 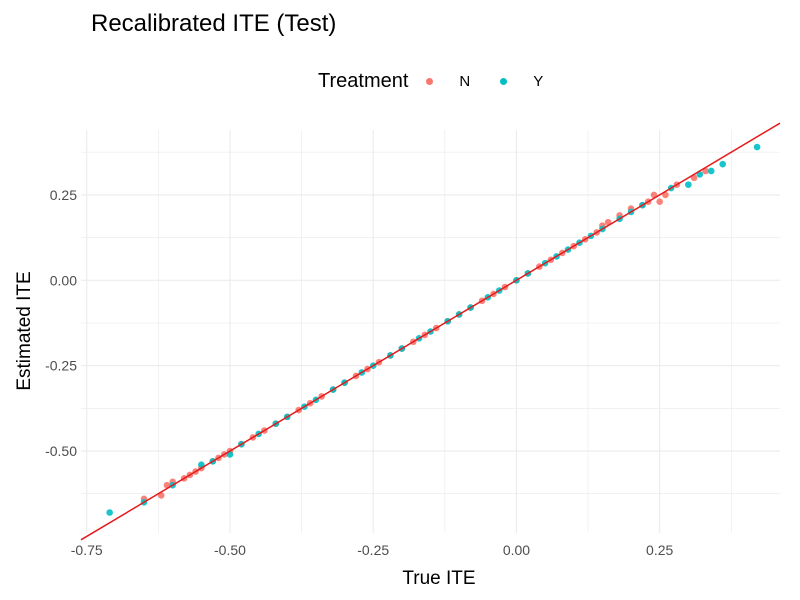 I want to click on y-axis-title: Estimated ITE, so click(x=24, y=330).